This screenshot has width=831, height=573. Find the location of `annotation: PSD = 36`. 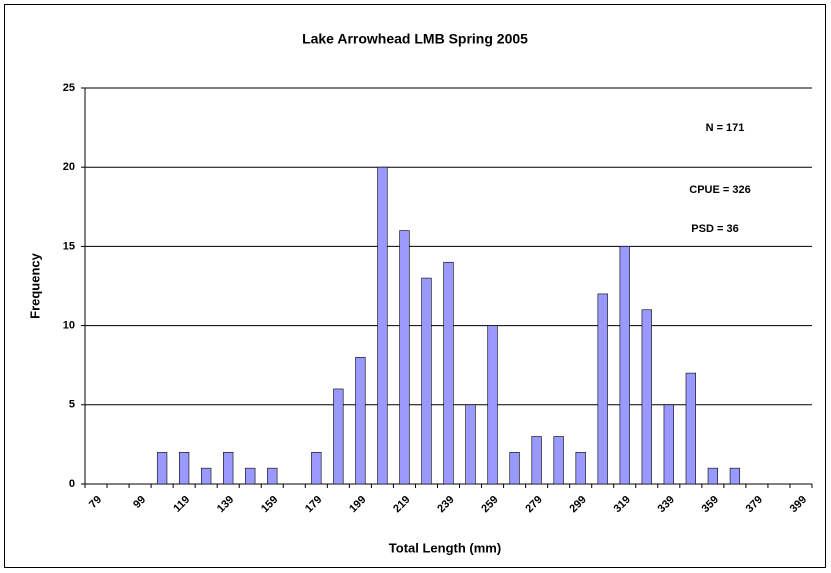

annotation: PSD = 36 is located at coordinates (714, 229).